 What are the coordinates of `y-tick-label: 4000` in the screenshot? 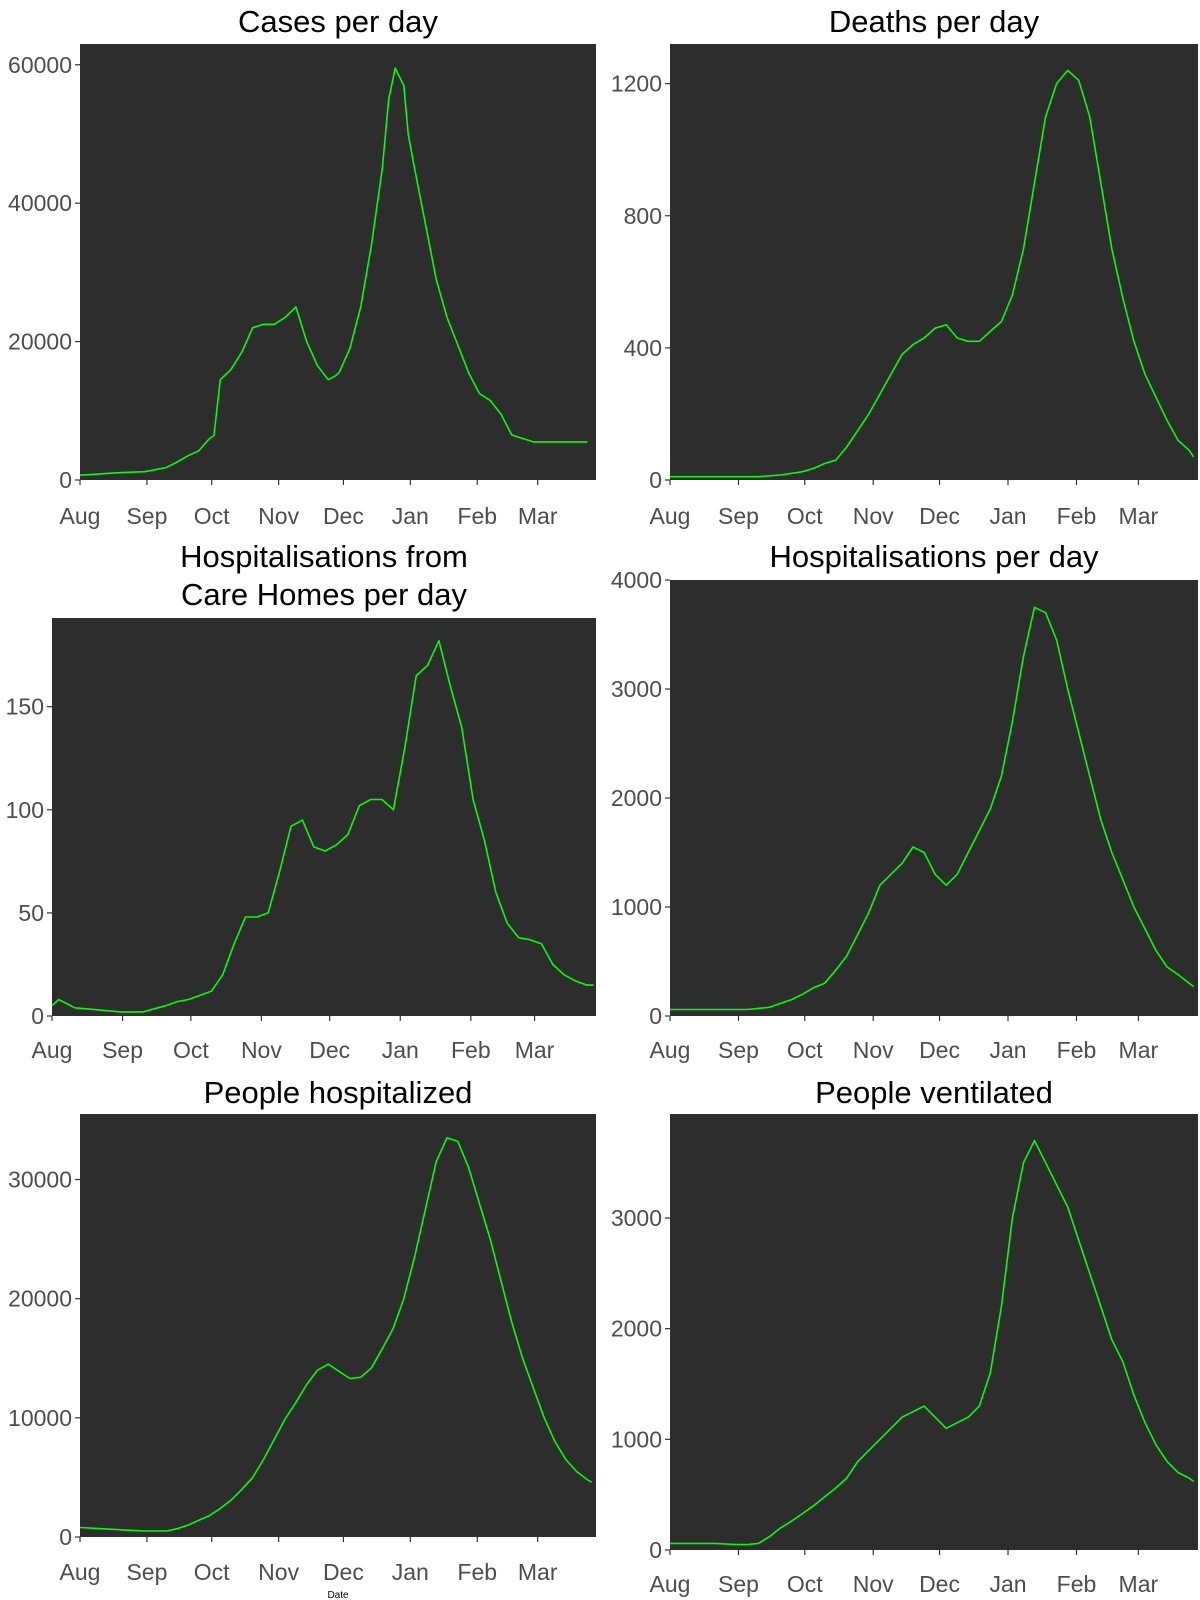 It's located at (636, 580).